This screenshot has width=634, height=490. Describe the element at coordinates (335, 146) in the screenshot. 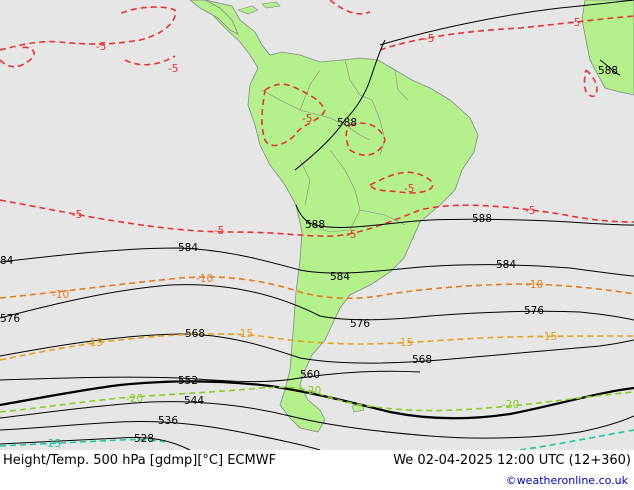

I see `country-borders` at that location.